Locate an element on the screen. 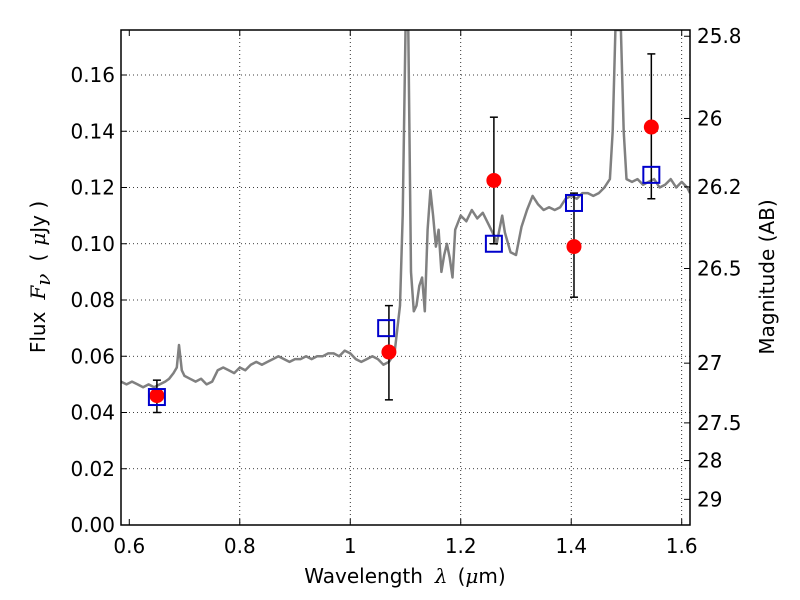  x-tick-label: 1.2 is located at coordinates (461, 546).